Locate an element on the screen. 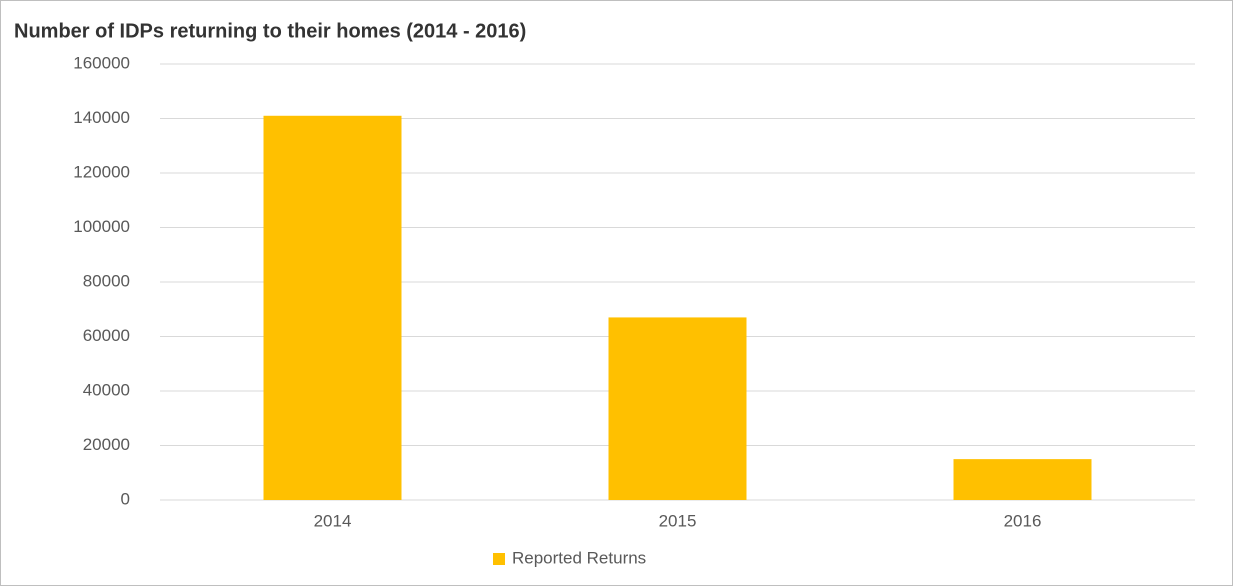 The height and width of the screenshot is (586, 1233). y-tick-label: 100000 is located at coordinates (101, 226).